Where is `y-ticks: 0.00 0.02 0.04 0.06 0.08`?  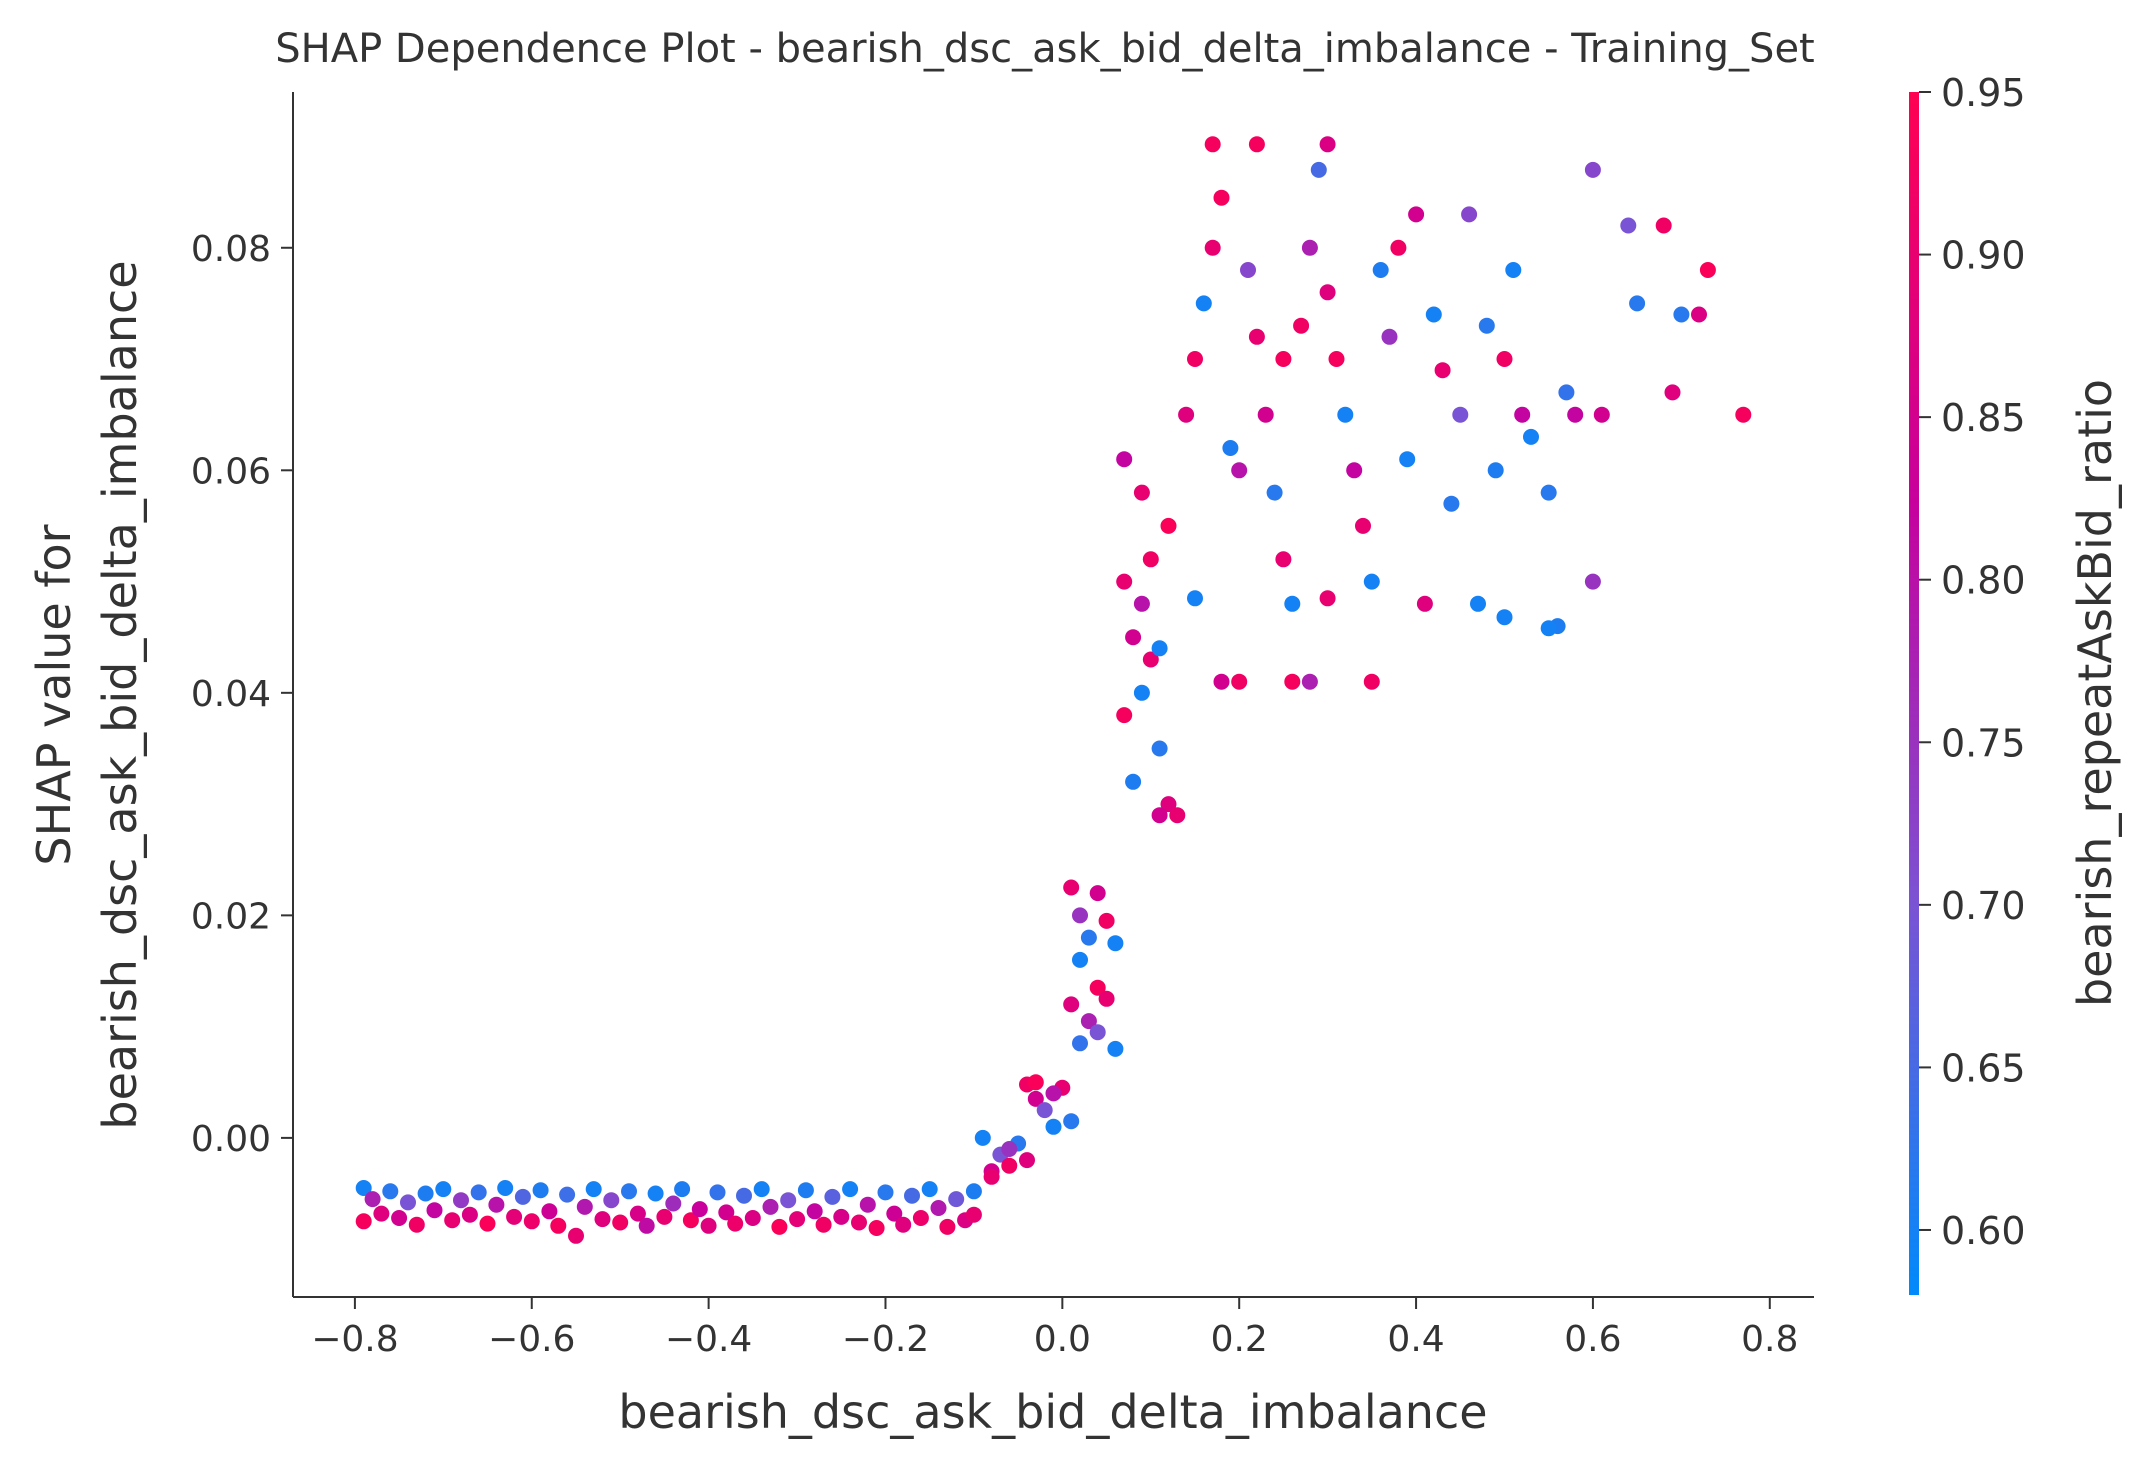
y-ticks: 0.00 0.02 0.04 0.06 0.08 is located at coordinates (242, 694).